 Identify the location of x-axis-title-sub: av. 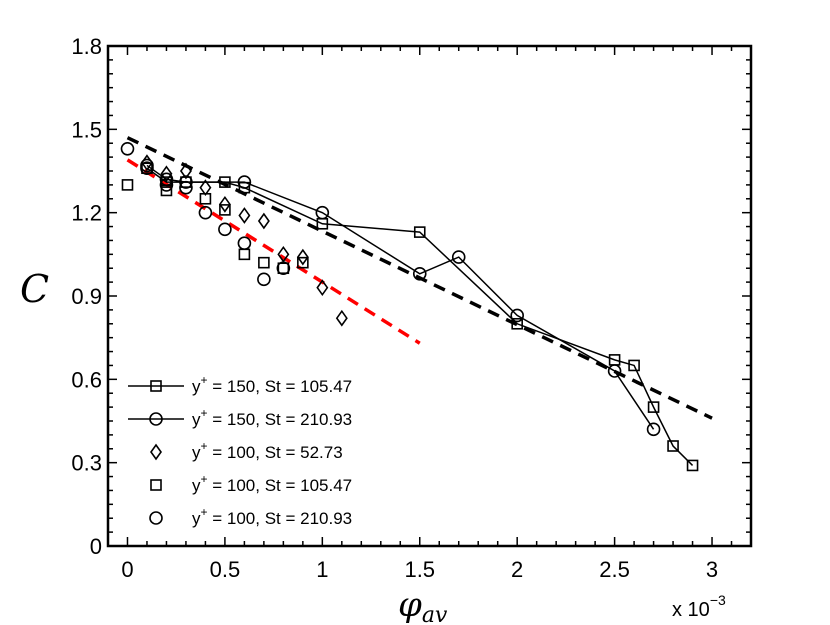
(435, 614).